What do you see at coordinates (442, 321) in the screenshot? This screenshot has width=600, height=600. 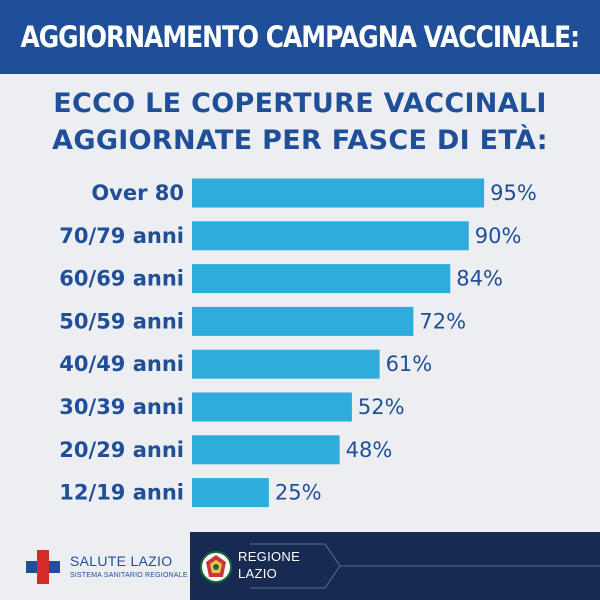 I see `value-label: 72%` at bounding box center [442, 321].